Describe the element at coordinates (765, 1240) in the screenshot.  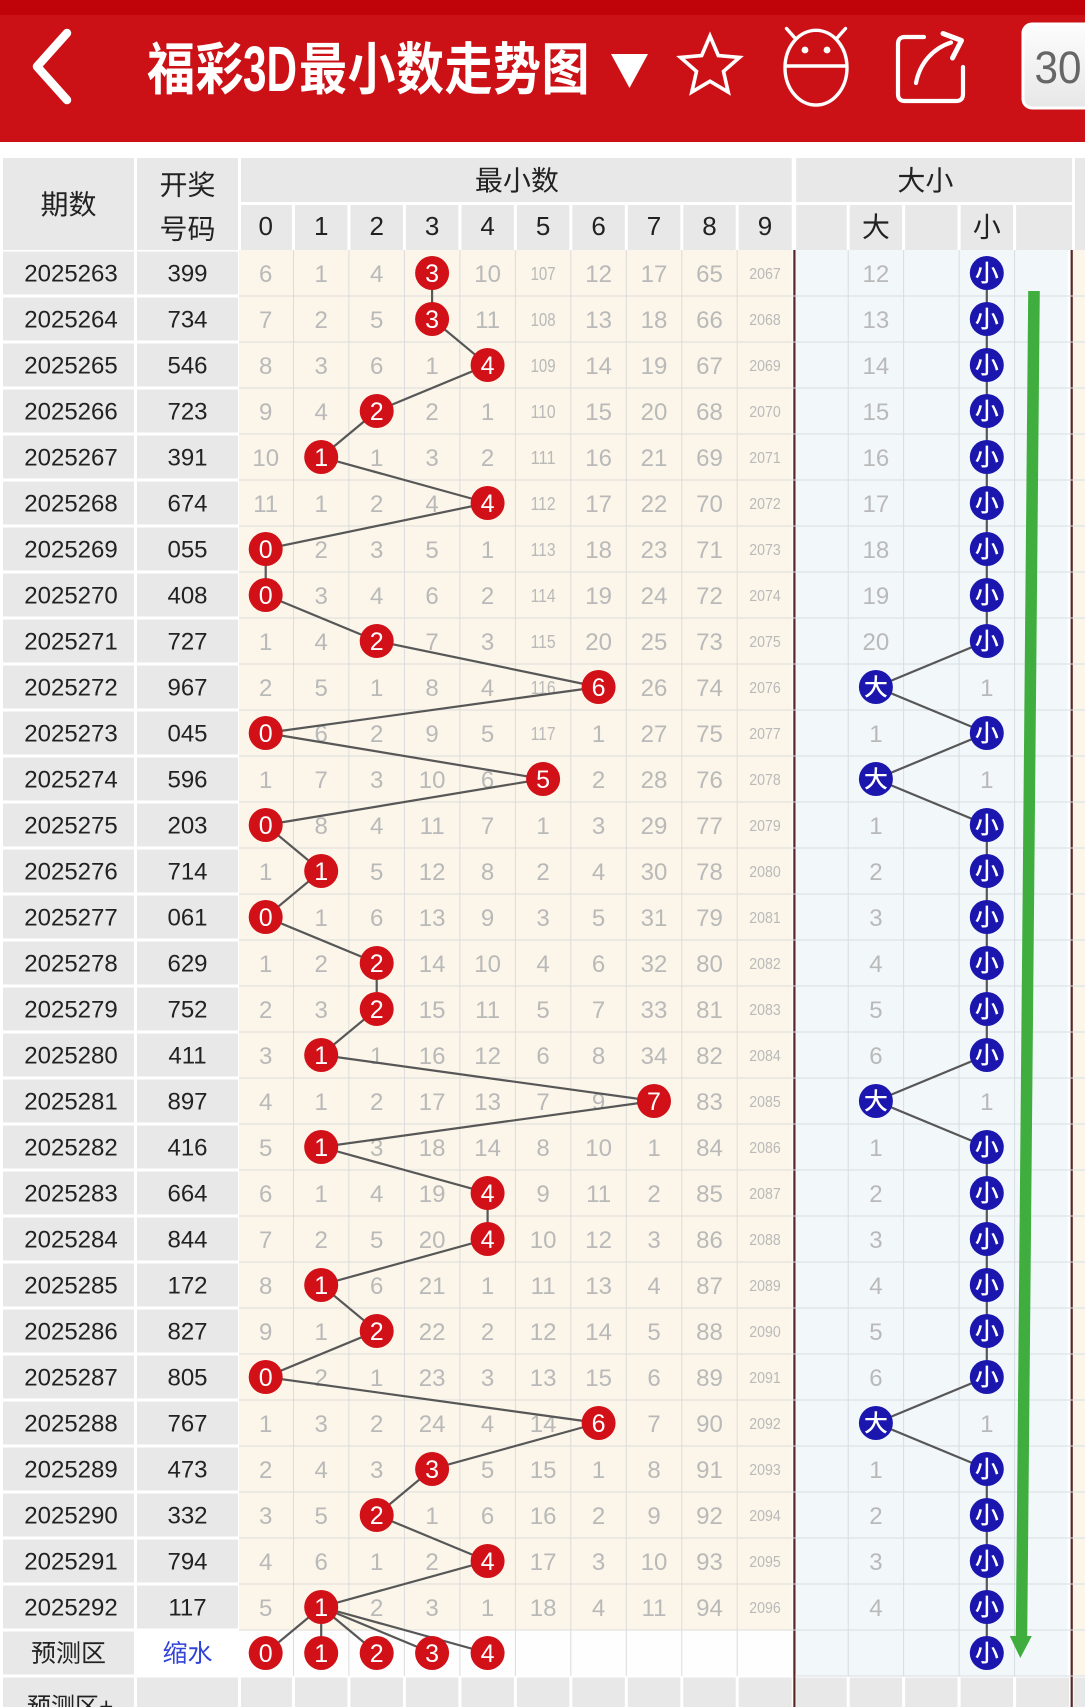
I see `svg-text: 2088` at that location.